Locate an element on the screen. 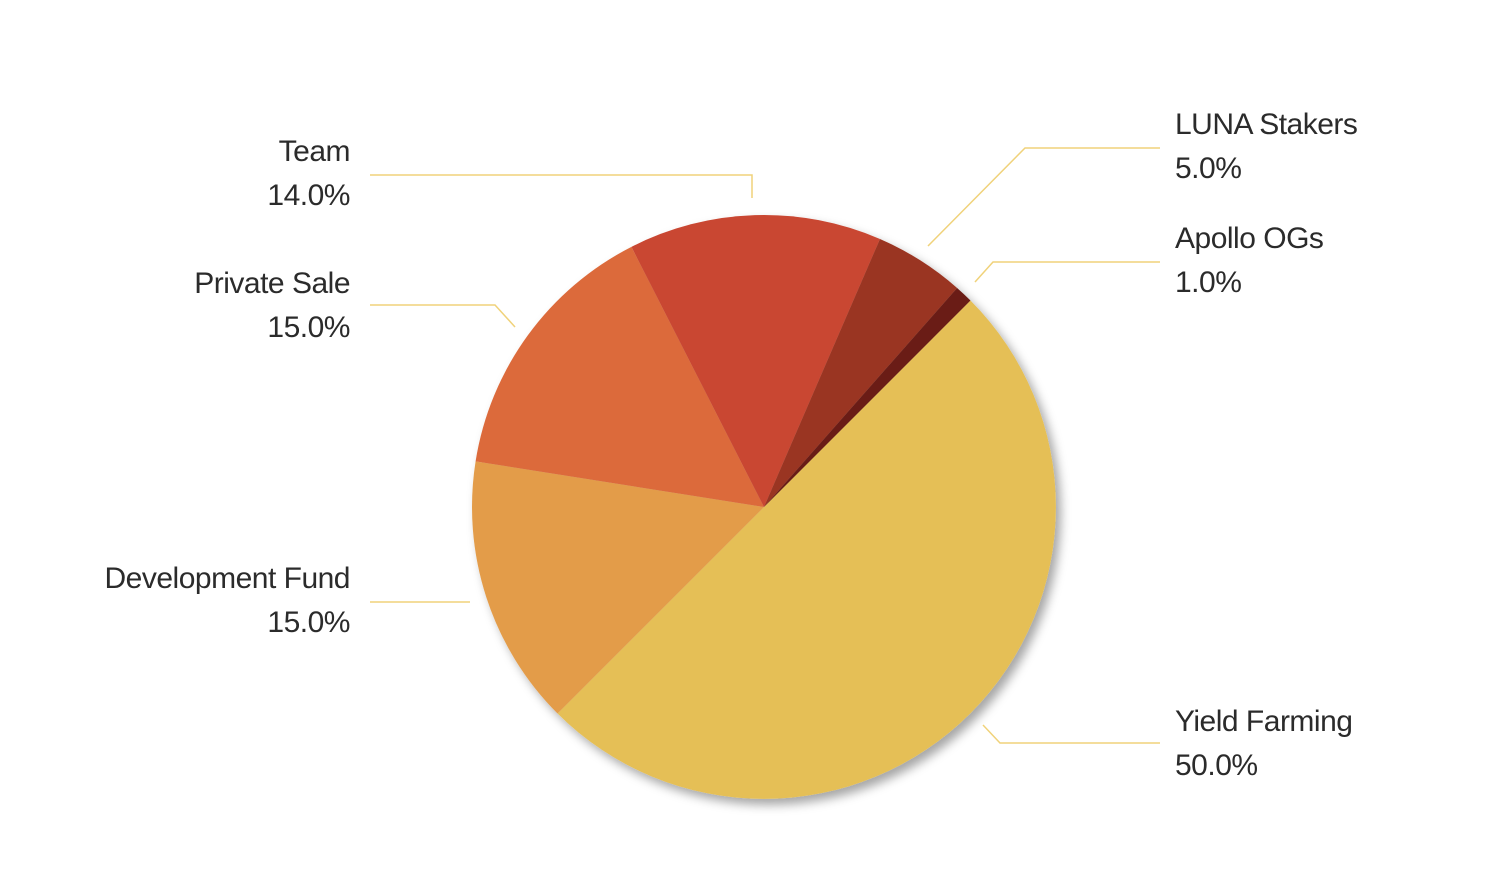 The width and height of the screenshot is (1492, 874). slice-value-label: 14.0% is located at coordinates (308, 195).